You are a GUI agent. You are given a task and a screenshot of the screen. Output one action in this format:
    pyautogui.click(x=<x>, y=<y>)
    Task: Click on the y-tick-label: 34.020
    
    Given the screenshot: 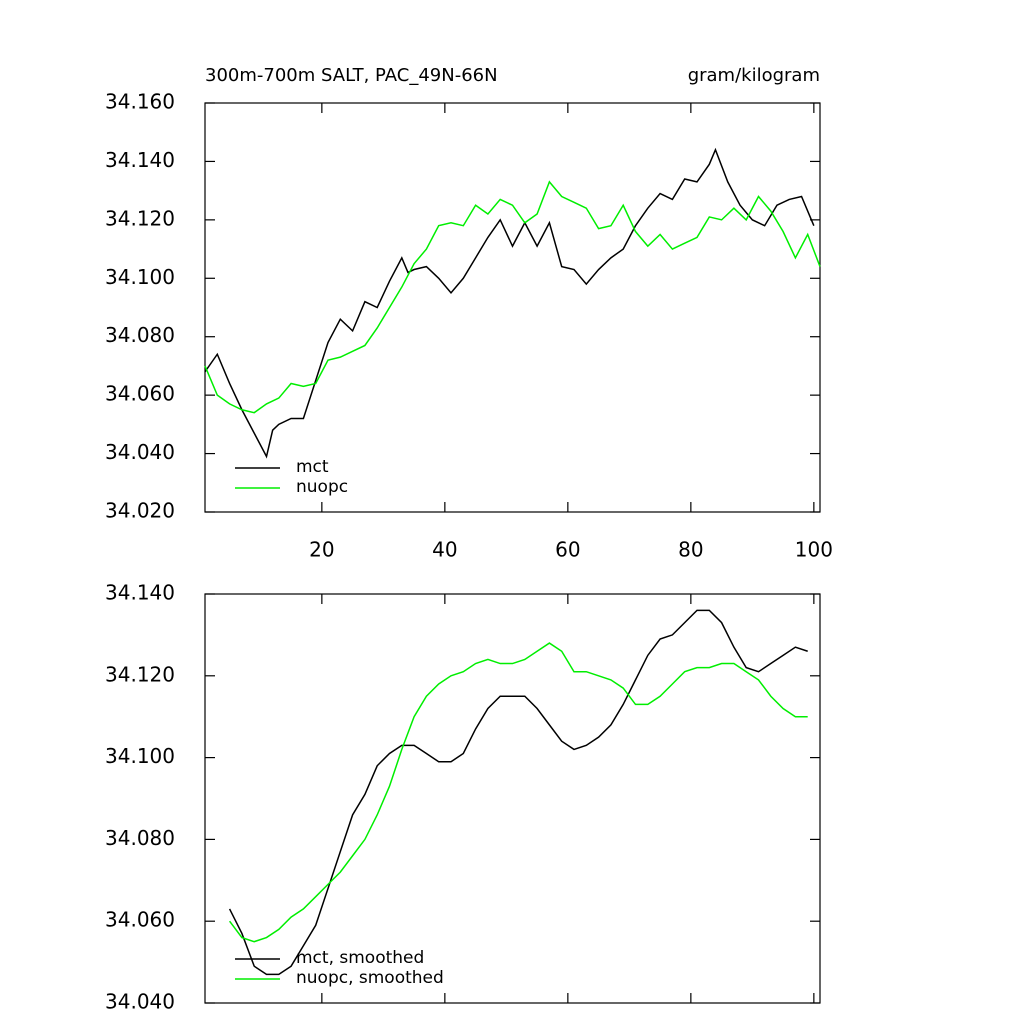 What is the action you would take?
    pyautogui.click(x=140, y=511)
    